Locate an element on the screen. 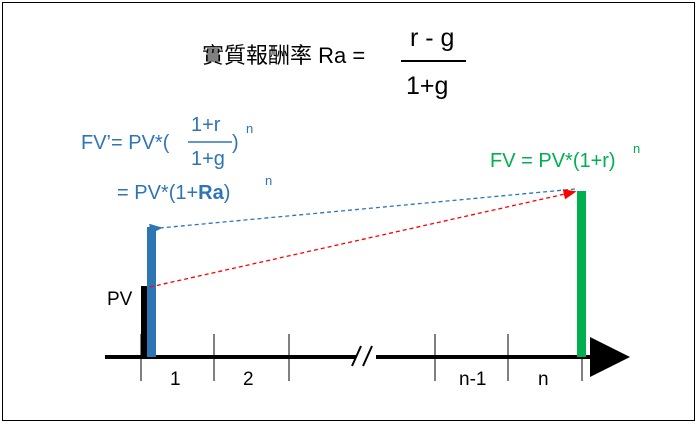 This screenshot has width=699, height=425. formula-denominator: 1+g is located at coordinates (427, 86).